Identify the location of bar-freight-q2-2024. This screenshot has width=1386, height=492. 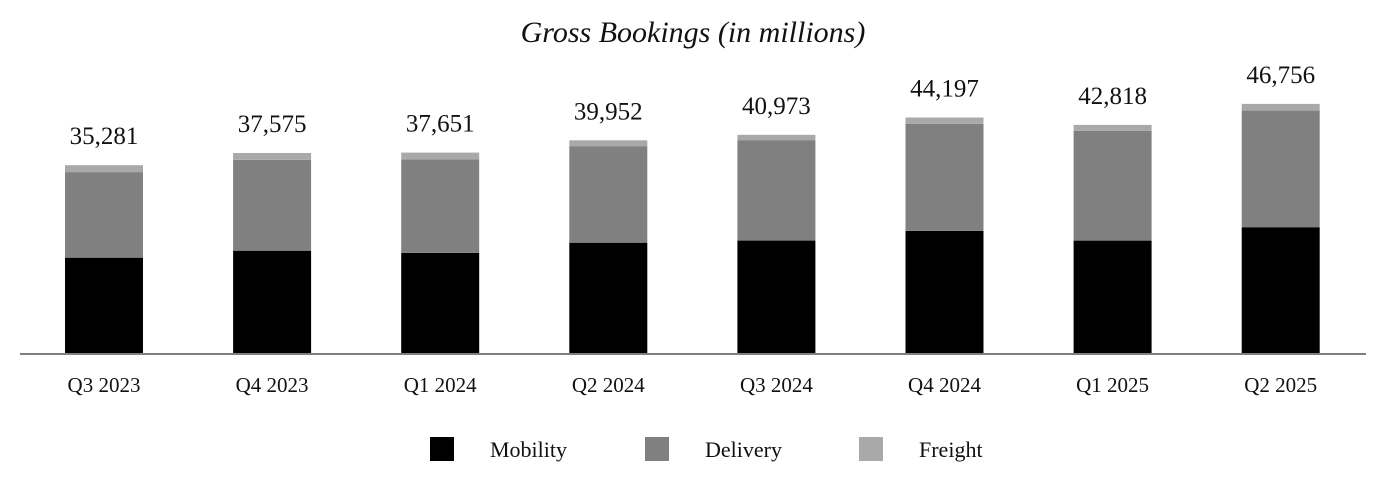
(608, 143).